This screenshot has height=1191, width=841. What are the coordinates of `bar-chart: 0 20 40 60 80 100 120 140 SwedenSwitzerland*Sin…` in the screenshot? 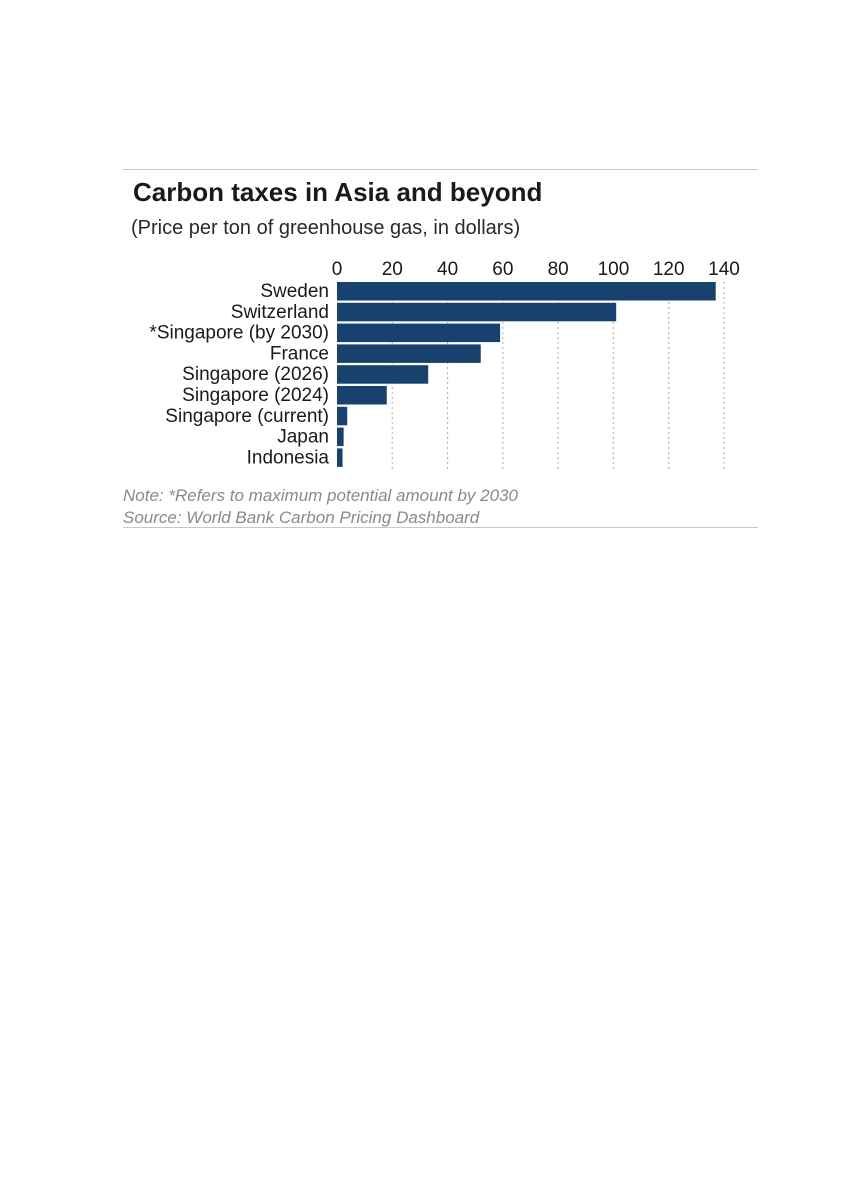 It's located at (444, 364).